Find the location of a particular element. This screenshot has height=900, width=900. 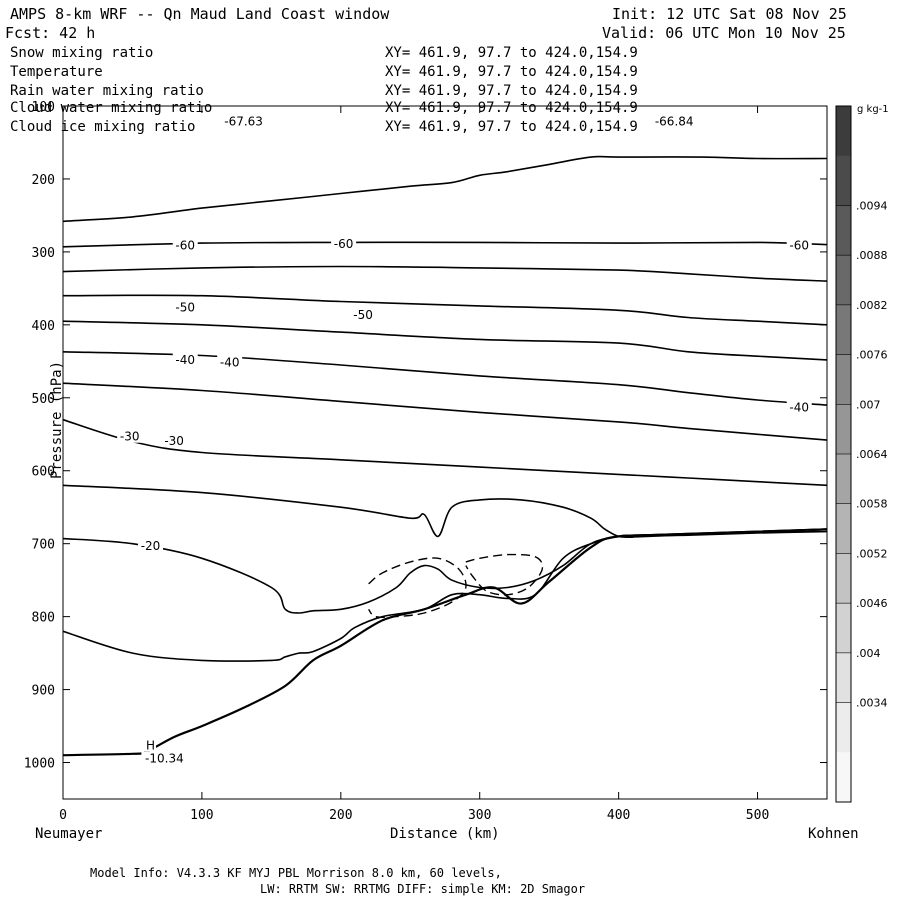

x-tick-label: 0 is located at coordinates (63, 815).